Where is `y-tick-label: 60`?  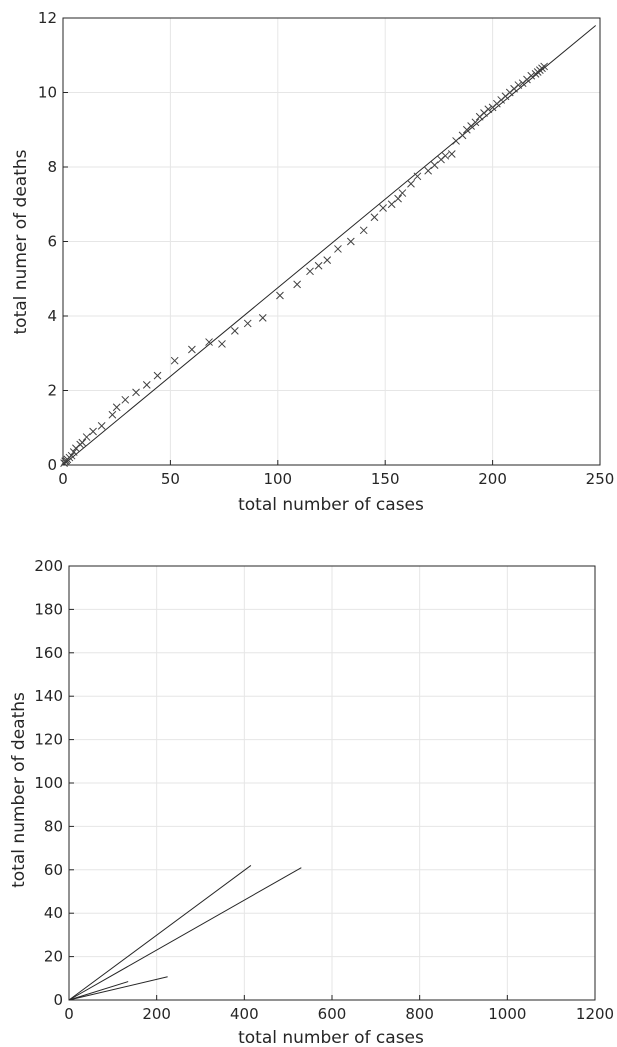
y-tick-label: 60 is located at coordinates (53, 870).